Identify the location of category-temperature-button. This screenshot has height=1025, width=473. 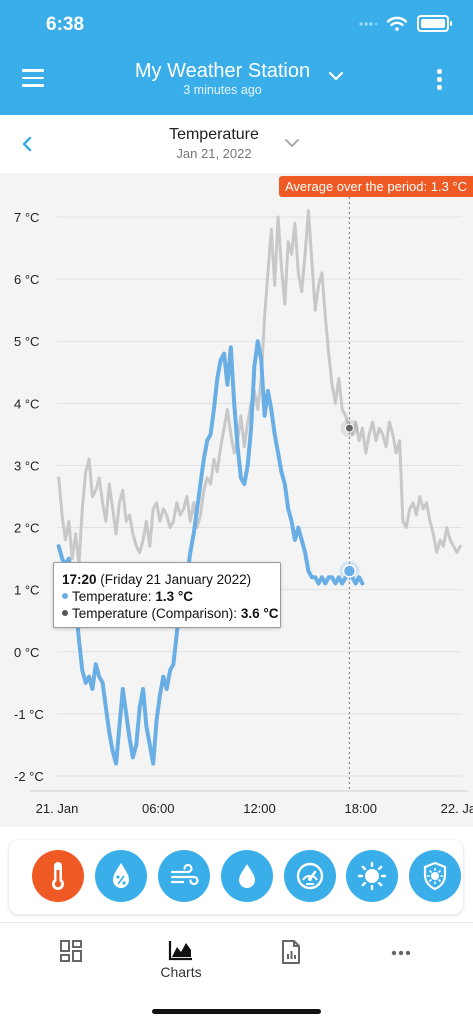
(58, 876).